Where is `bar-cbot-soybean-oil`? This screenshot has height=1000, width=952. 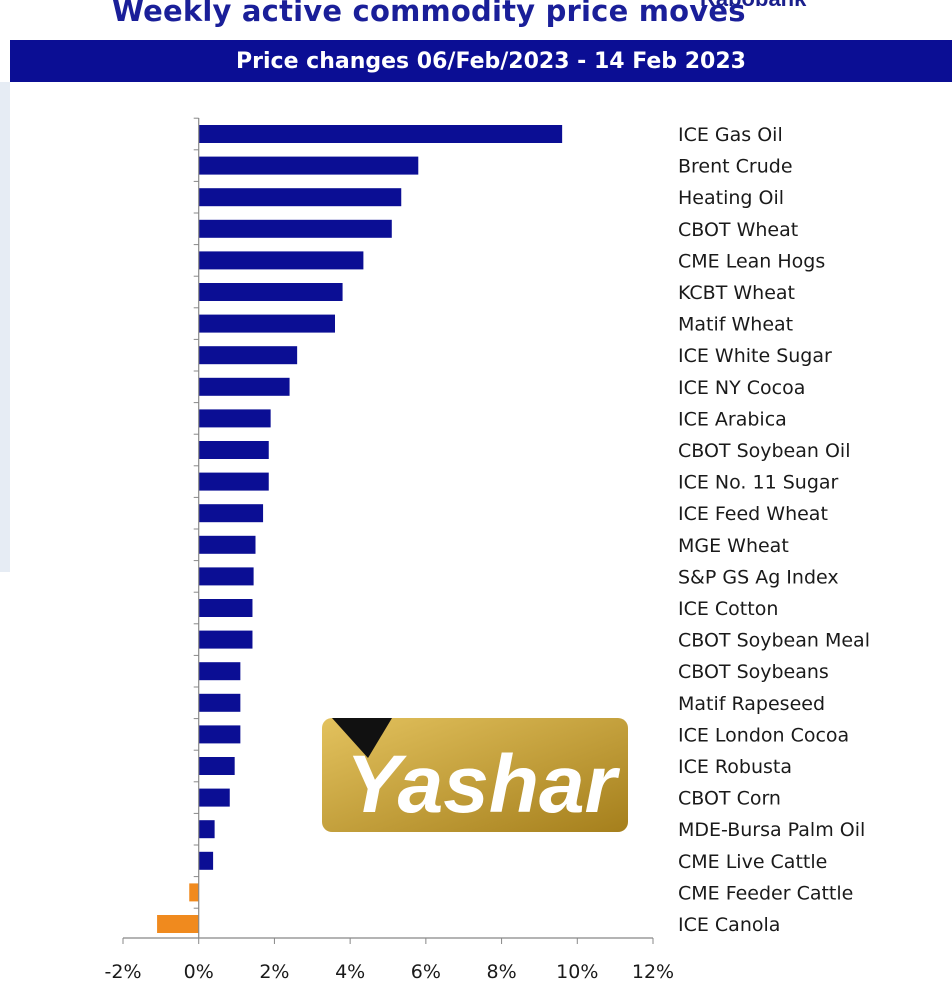
bar-cbot-soybean-oil is located at coordinates (233, 450).